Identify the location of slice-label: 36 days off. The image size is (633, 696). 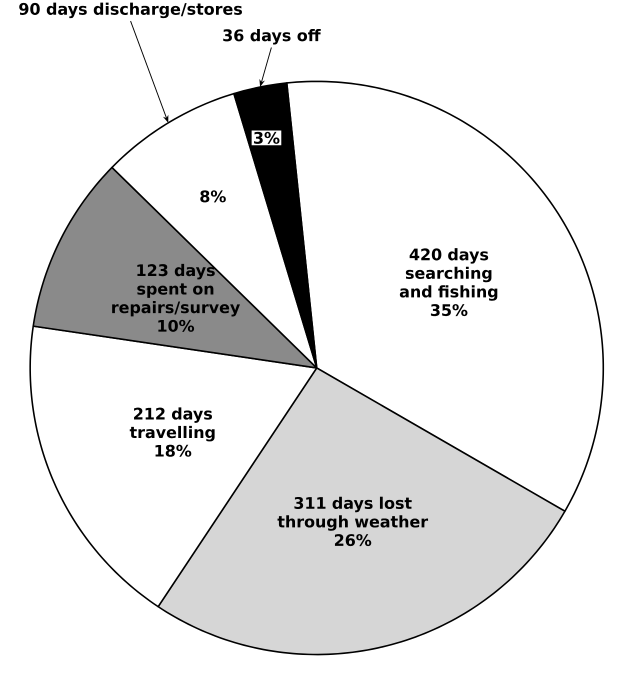
(272, 37).